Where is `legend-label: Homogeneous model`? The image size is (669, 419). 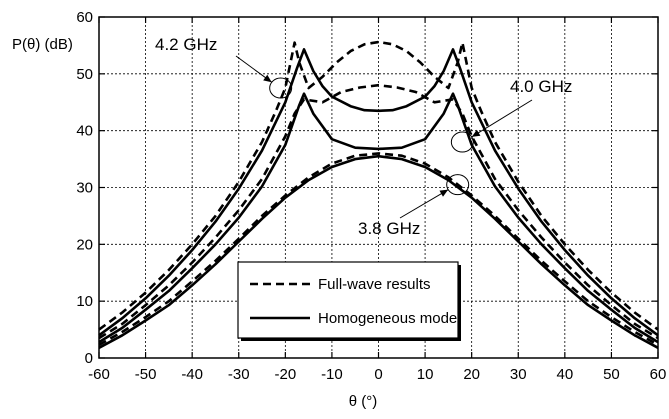
legend-label: Homogeneous model is located at coordinates (389, 318).